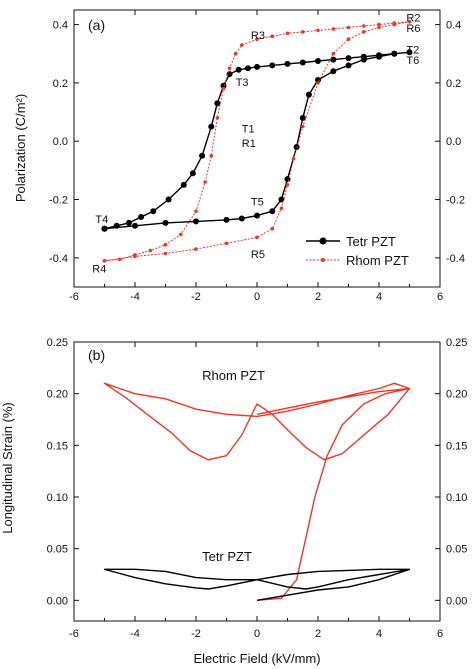 This screenshot has height=669, width=474. What do you see at coordinates (455, 259) in the screenshot?
I see `y-tick-label-right: -0.4` at bounding box center [455, 259].